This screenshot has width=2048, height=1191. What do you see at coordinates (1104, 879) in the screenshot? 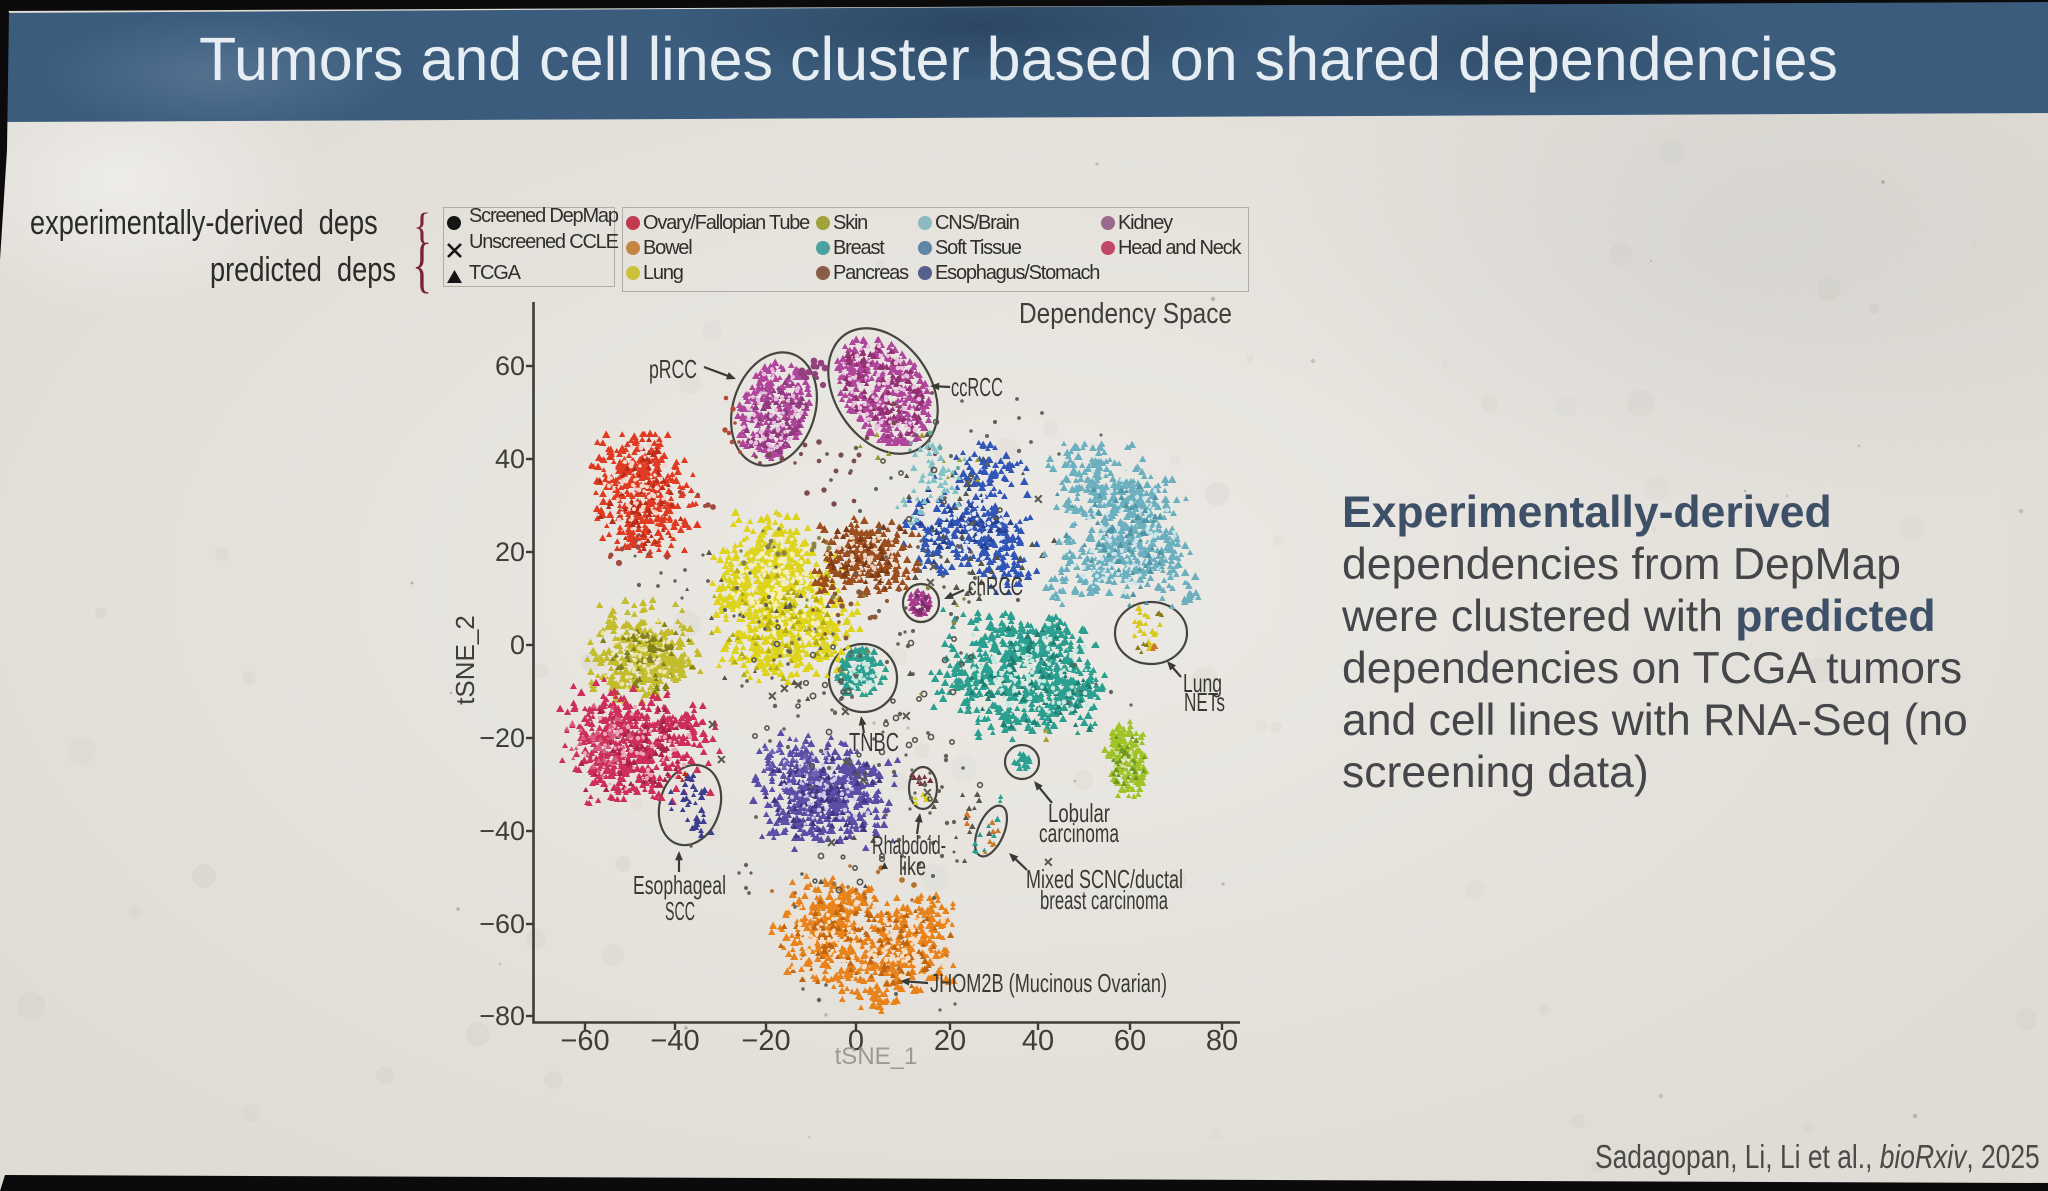
I see `svg-text: Mixed SCNC/ductal` at bounding box center [1104, 879].